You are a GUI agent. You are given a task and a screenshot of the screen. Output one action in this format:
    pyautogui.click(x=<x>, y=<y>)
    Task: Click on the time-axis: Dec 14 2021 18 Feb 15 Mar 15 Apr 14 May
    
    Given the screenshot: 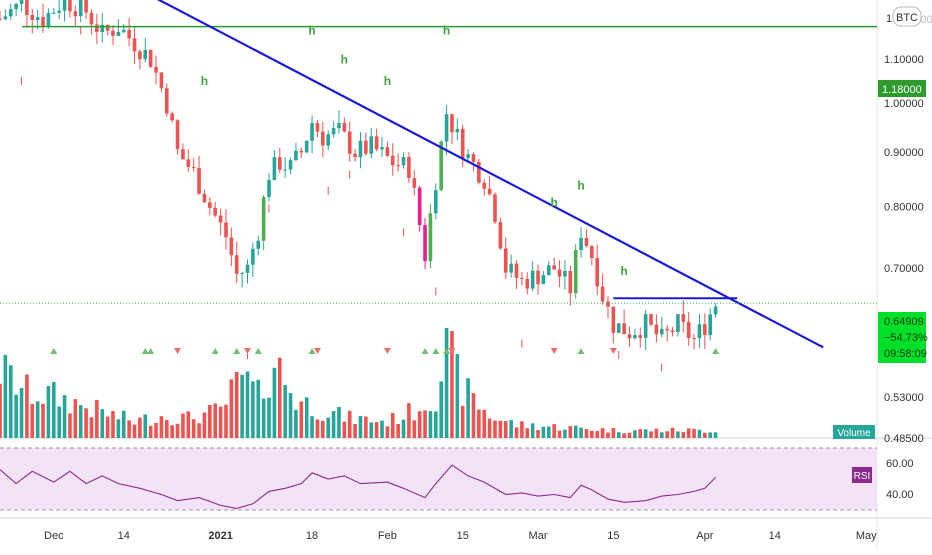 What is the action you would take?
    pyautogui.click(x=460, y=536)
    